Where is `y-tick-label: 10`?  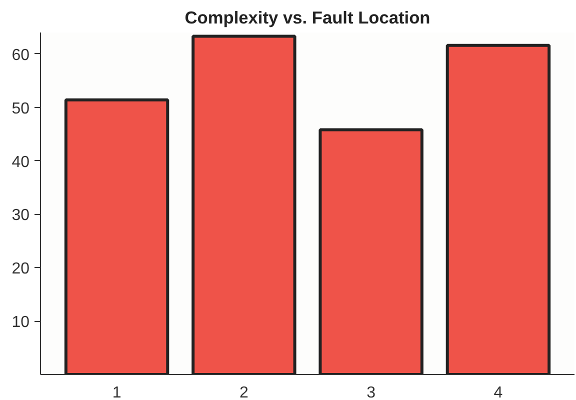 y-tick-label: 10 is located at coordinates (21, 323).